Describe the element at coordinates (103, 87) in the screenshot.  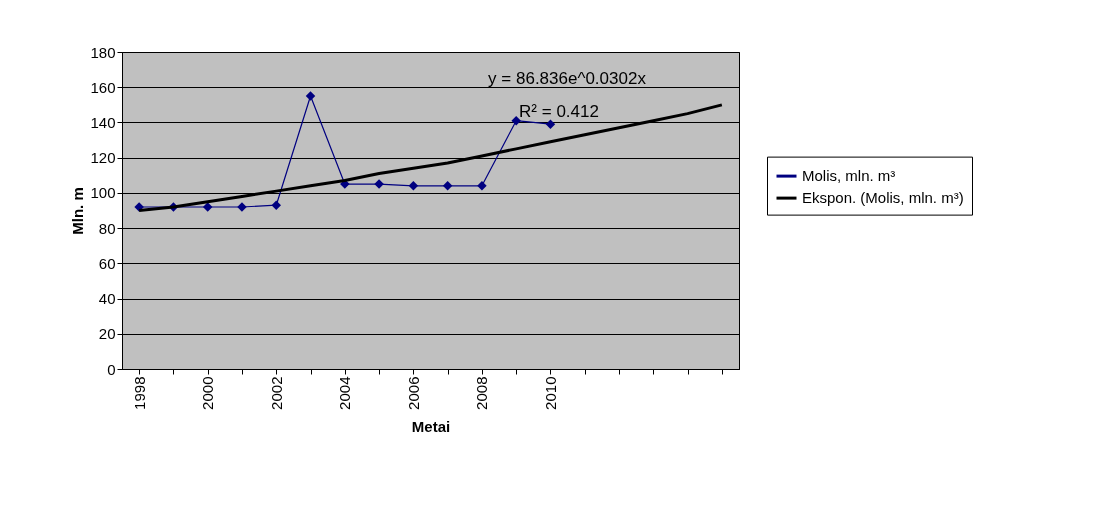
I see `y-tick-label: 160` at that location.